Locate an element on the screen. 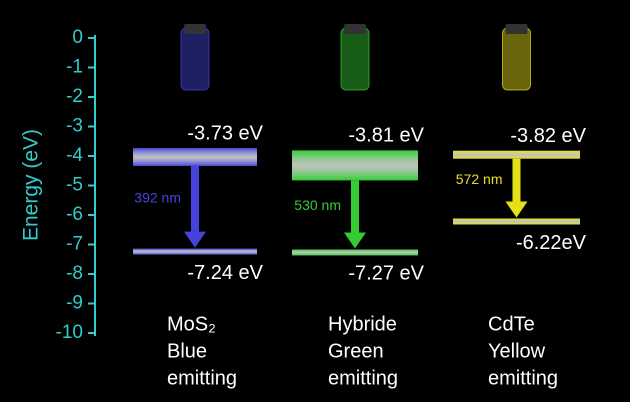 This screenshot has height=402, width=630. material-label: Blue is located at coordinates (187, 351).